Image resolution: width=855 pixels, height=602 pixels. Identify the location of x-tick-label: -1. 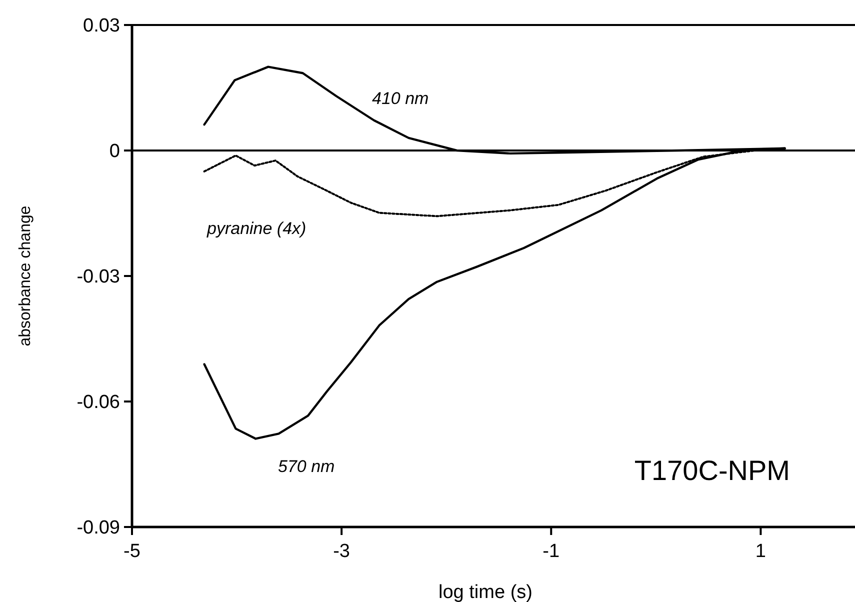
(551, 551).